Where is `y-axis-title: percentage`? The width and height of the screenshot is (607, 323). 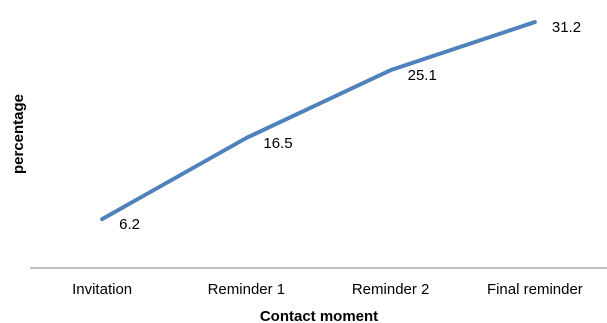 y-axis-title: percentage is located at coordinates (18, 134).